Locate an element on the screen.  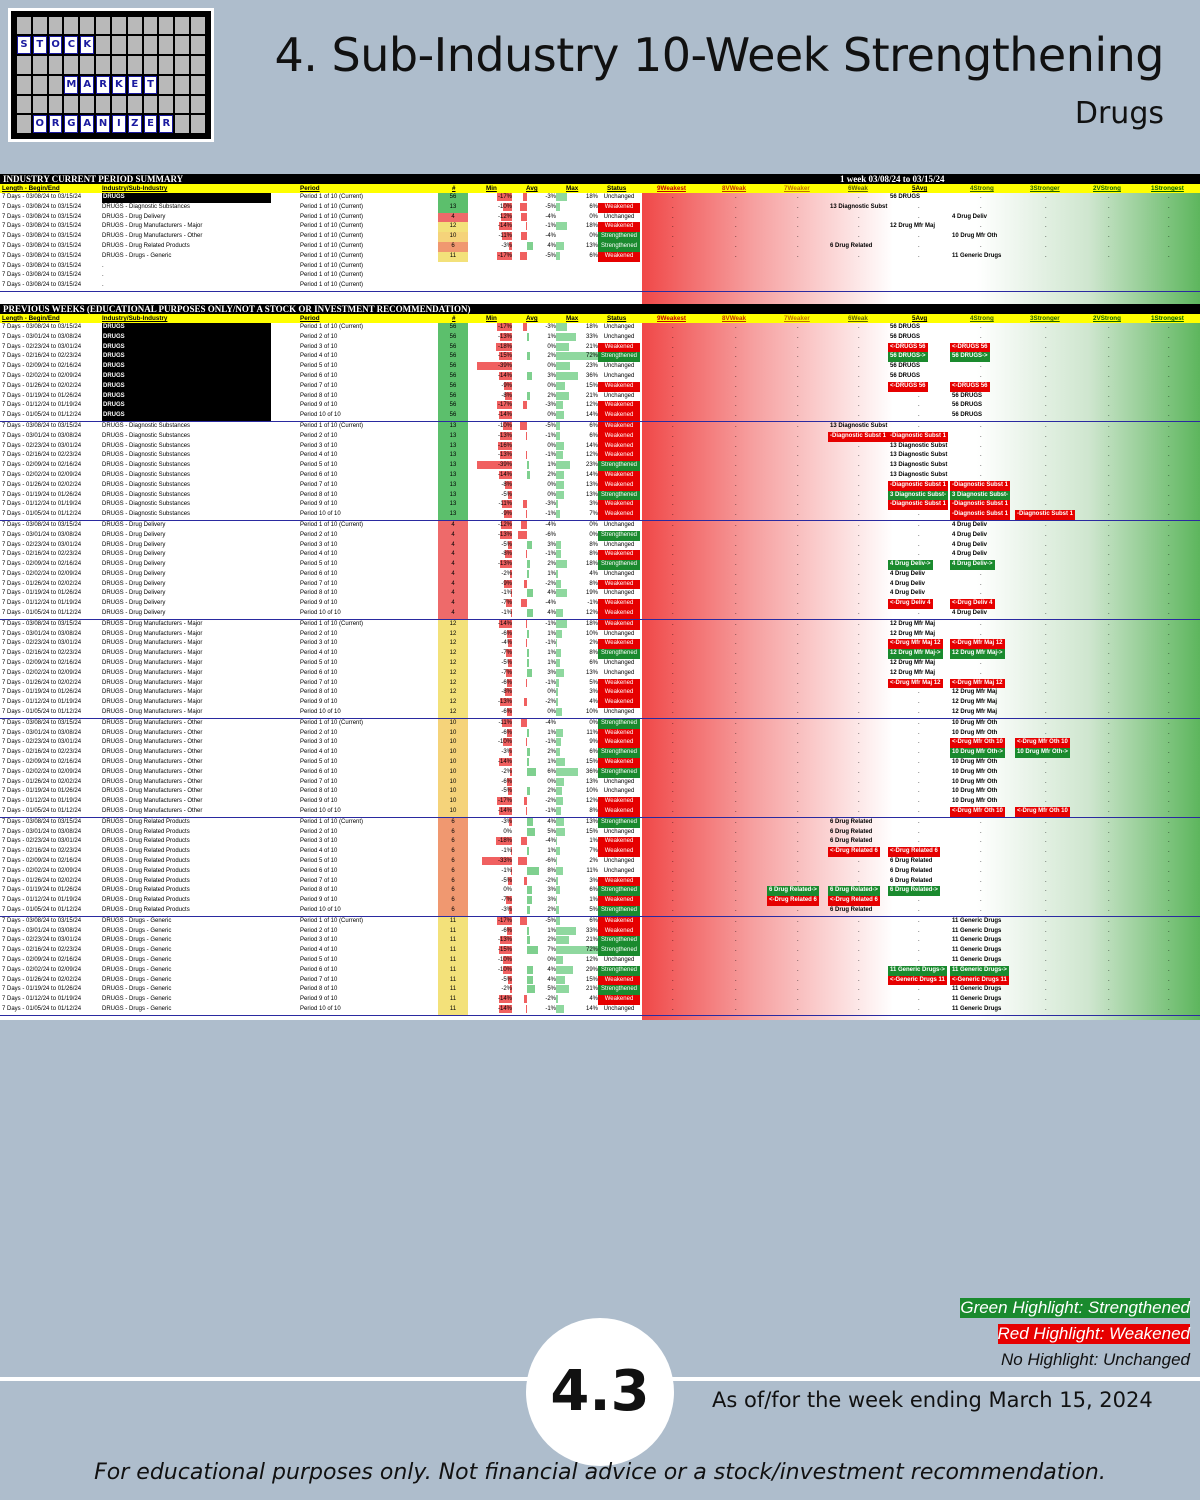
row-period: Period 2 of 10 is located at coordinates (319, 633).